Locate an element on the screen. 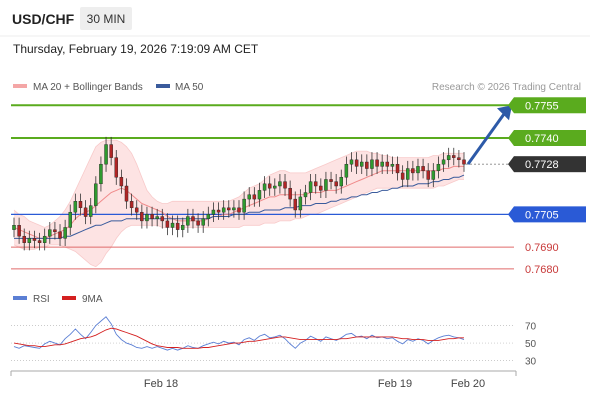 This screenshot has height=400, width=590. resistance-label: 0.7740 is located at coordinates (542, 139).